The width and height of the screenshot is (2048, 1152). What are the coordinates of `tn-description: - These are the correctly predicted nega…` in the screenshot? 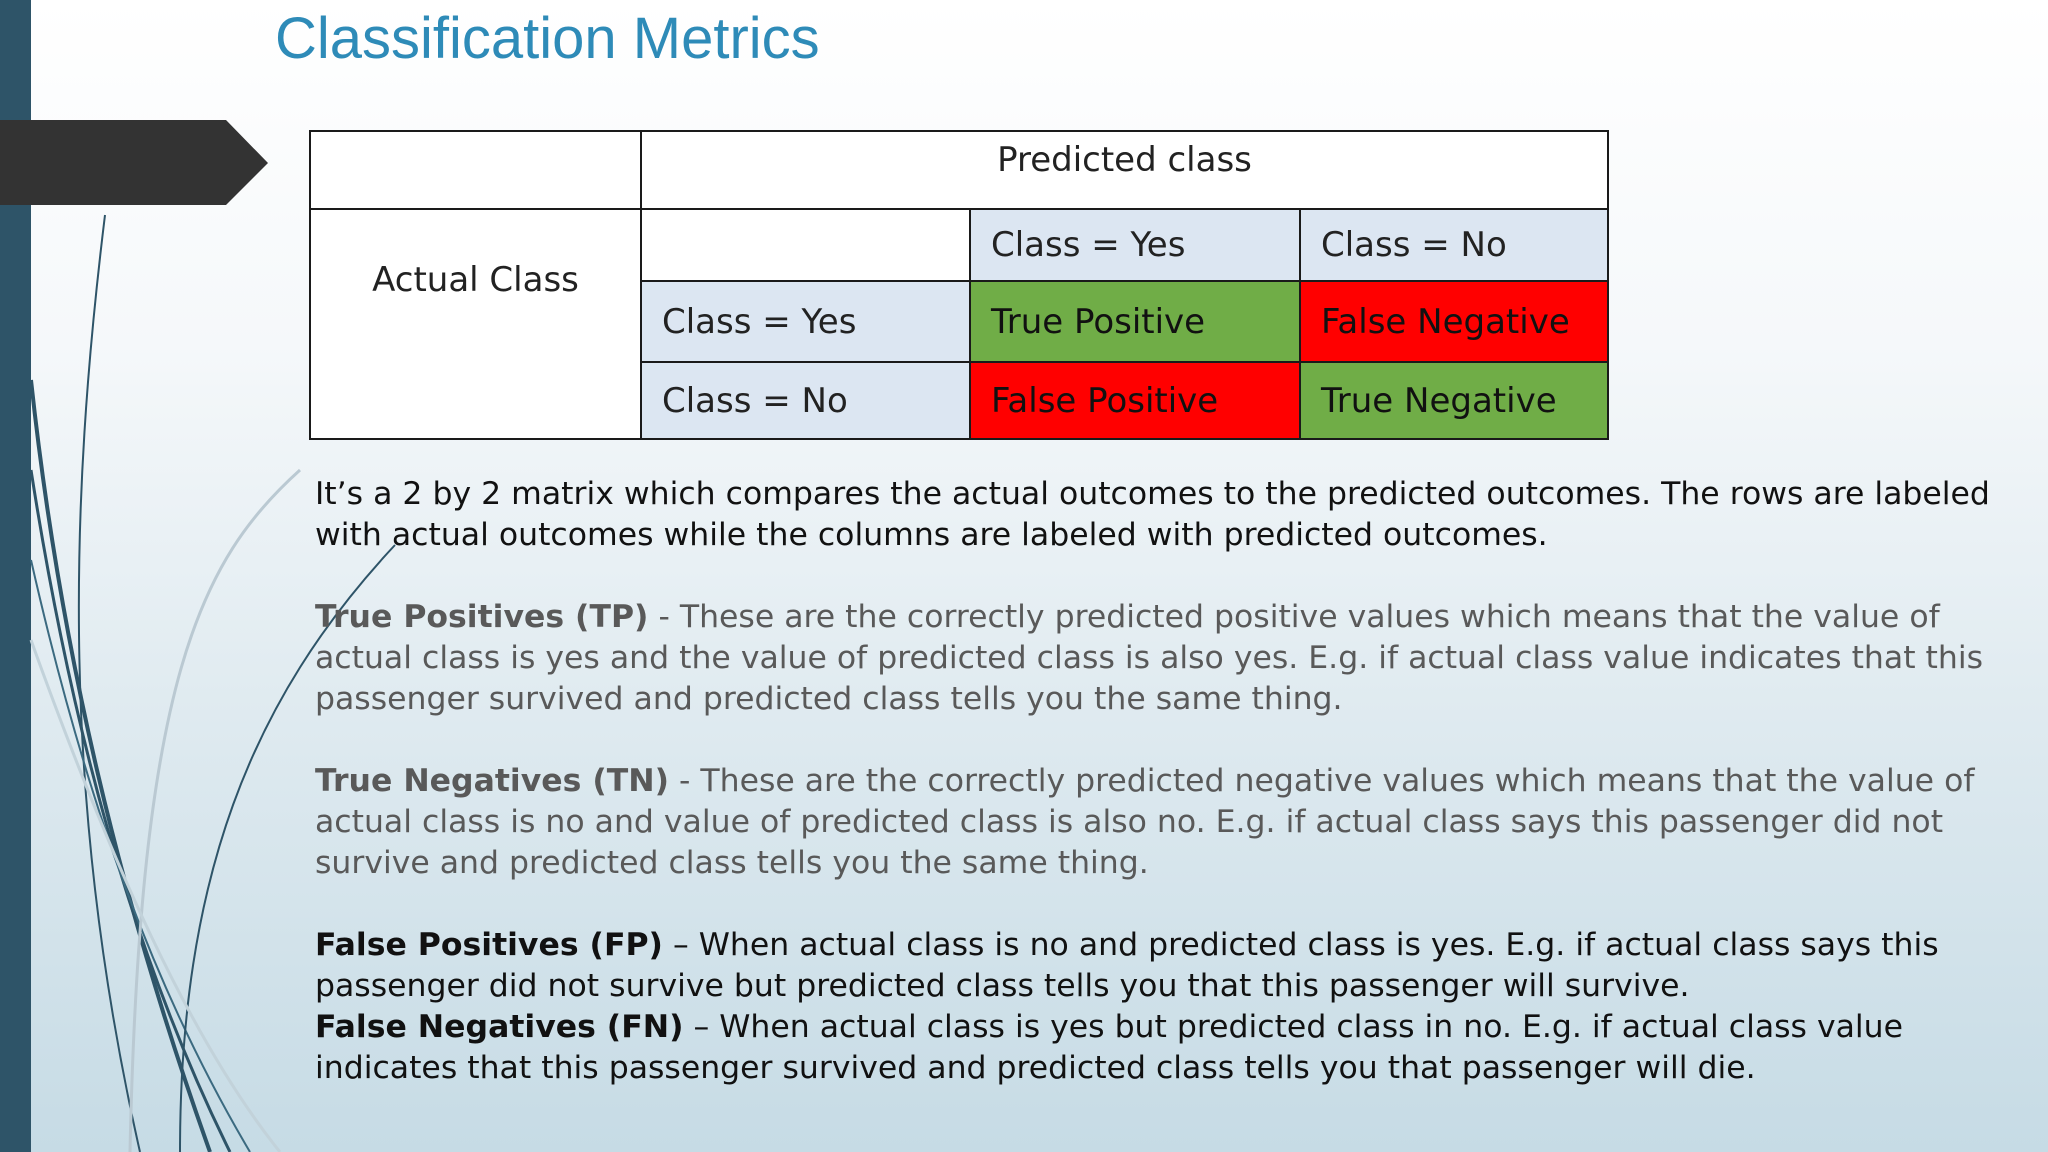 It's located at (1145, 822).